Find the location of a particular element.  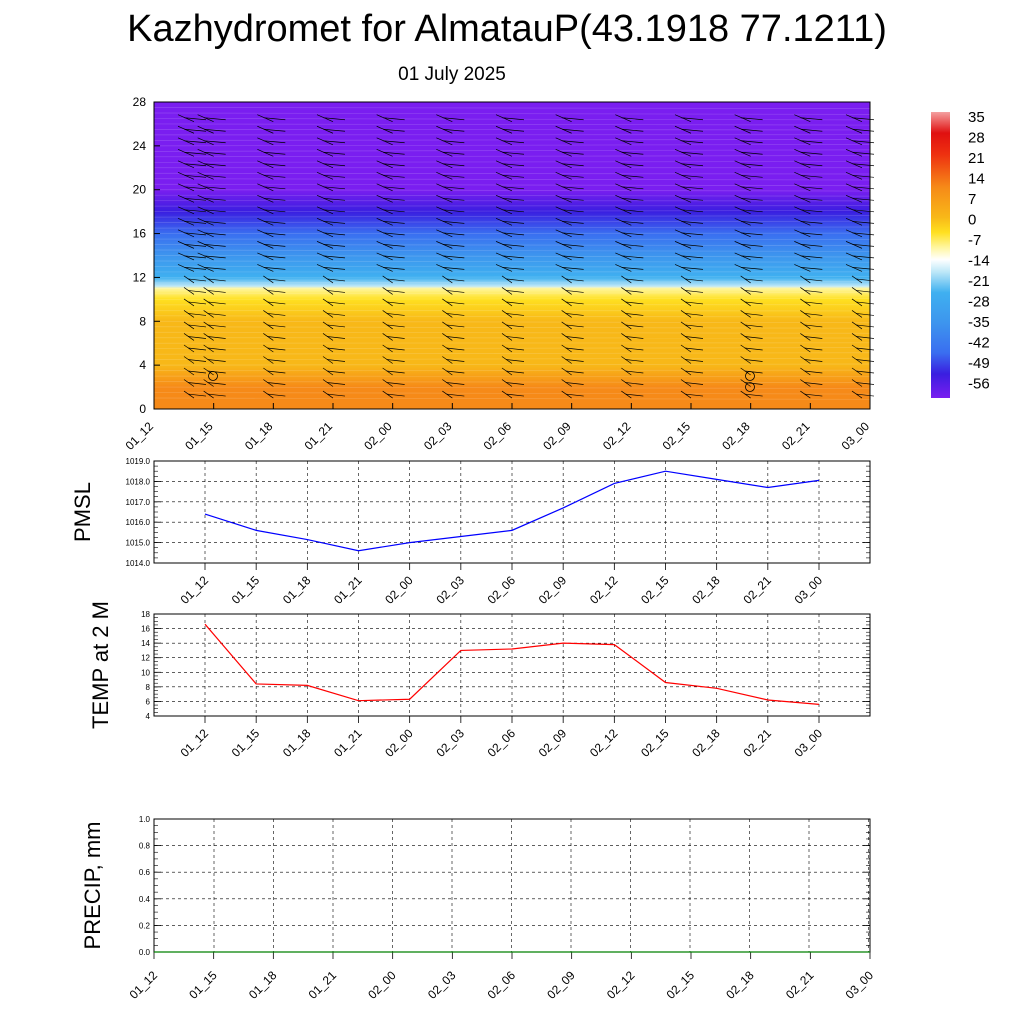

series-line is located at coordinates (512, 511).